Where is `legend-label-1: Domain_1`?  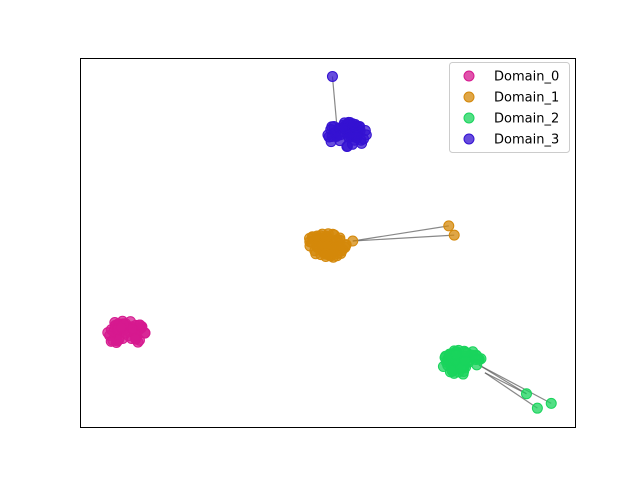
legend-label-1: Domain_1 is located at coordinates (526, 98).